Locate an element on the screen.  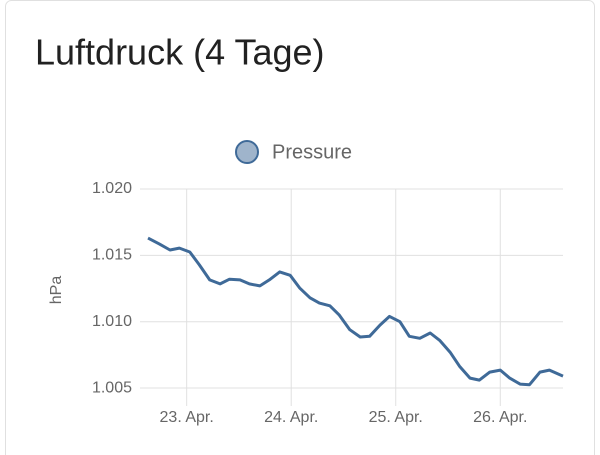
legend-label: Pressure is located at coordinates (312, 152).